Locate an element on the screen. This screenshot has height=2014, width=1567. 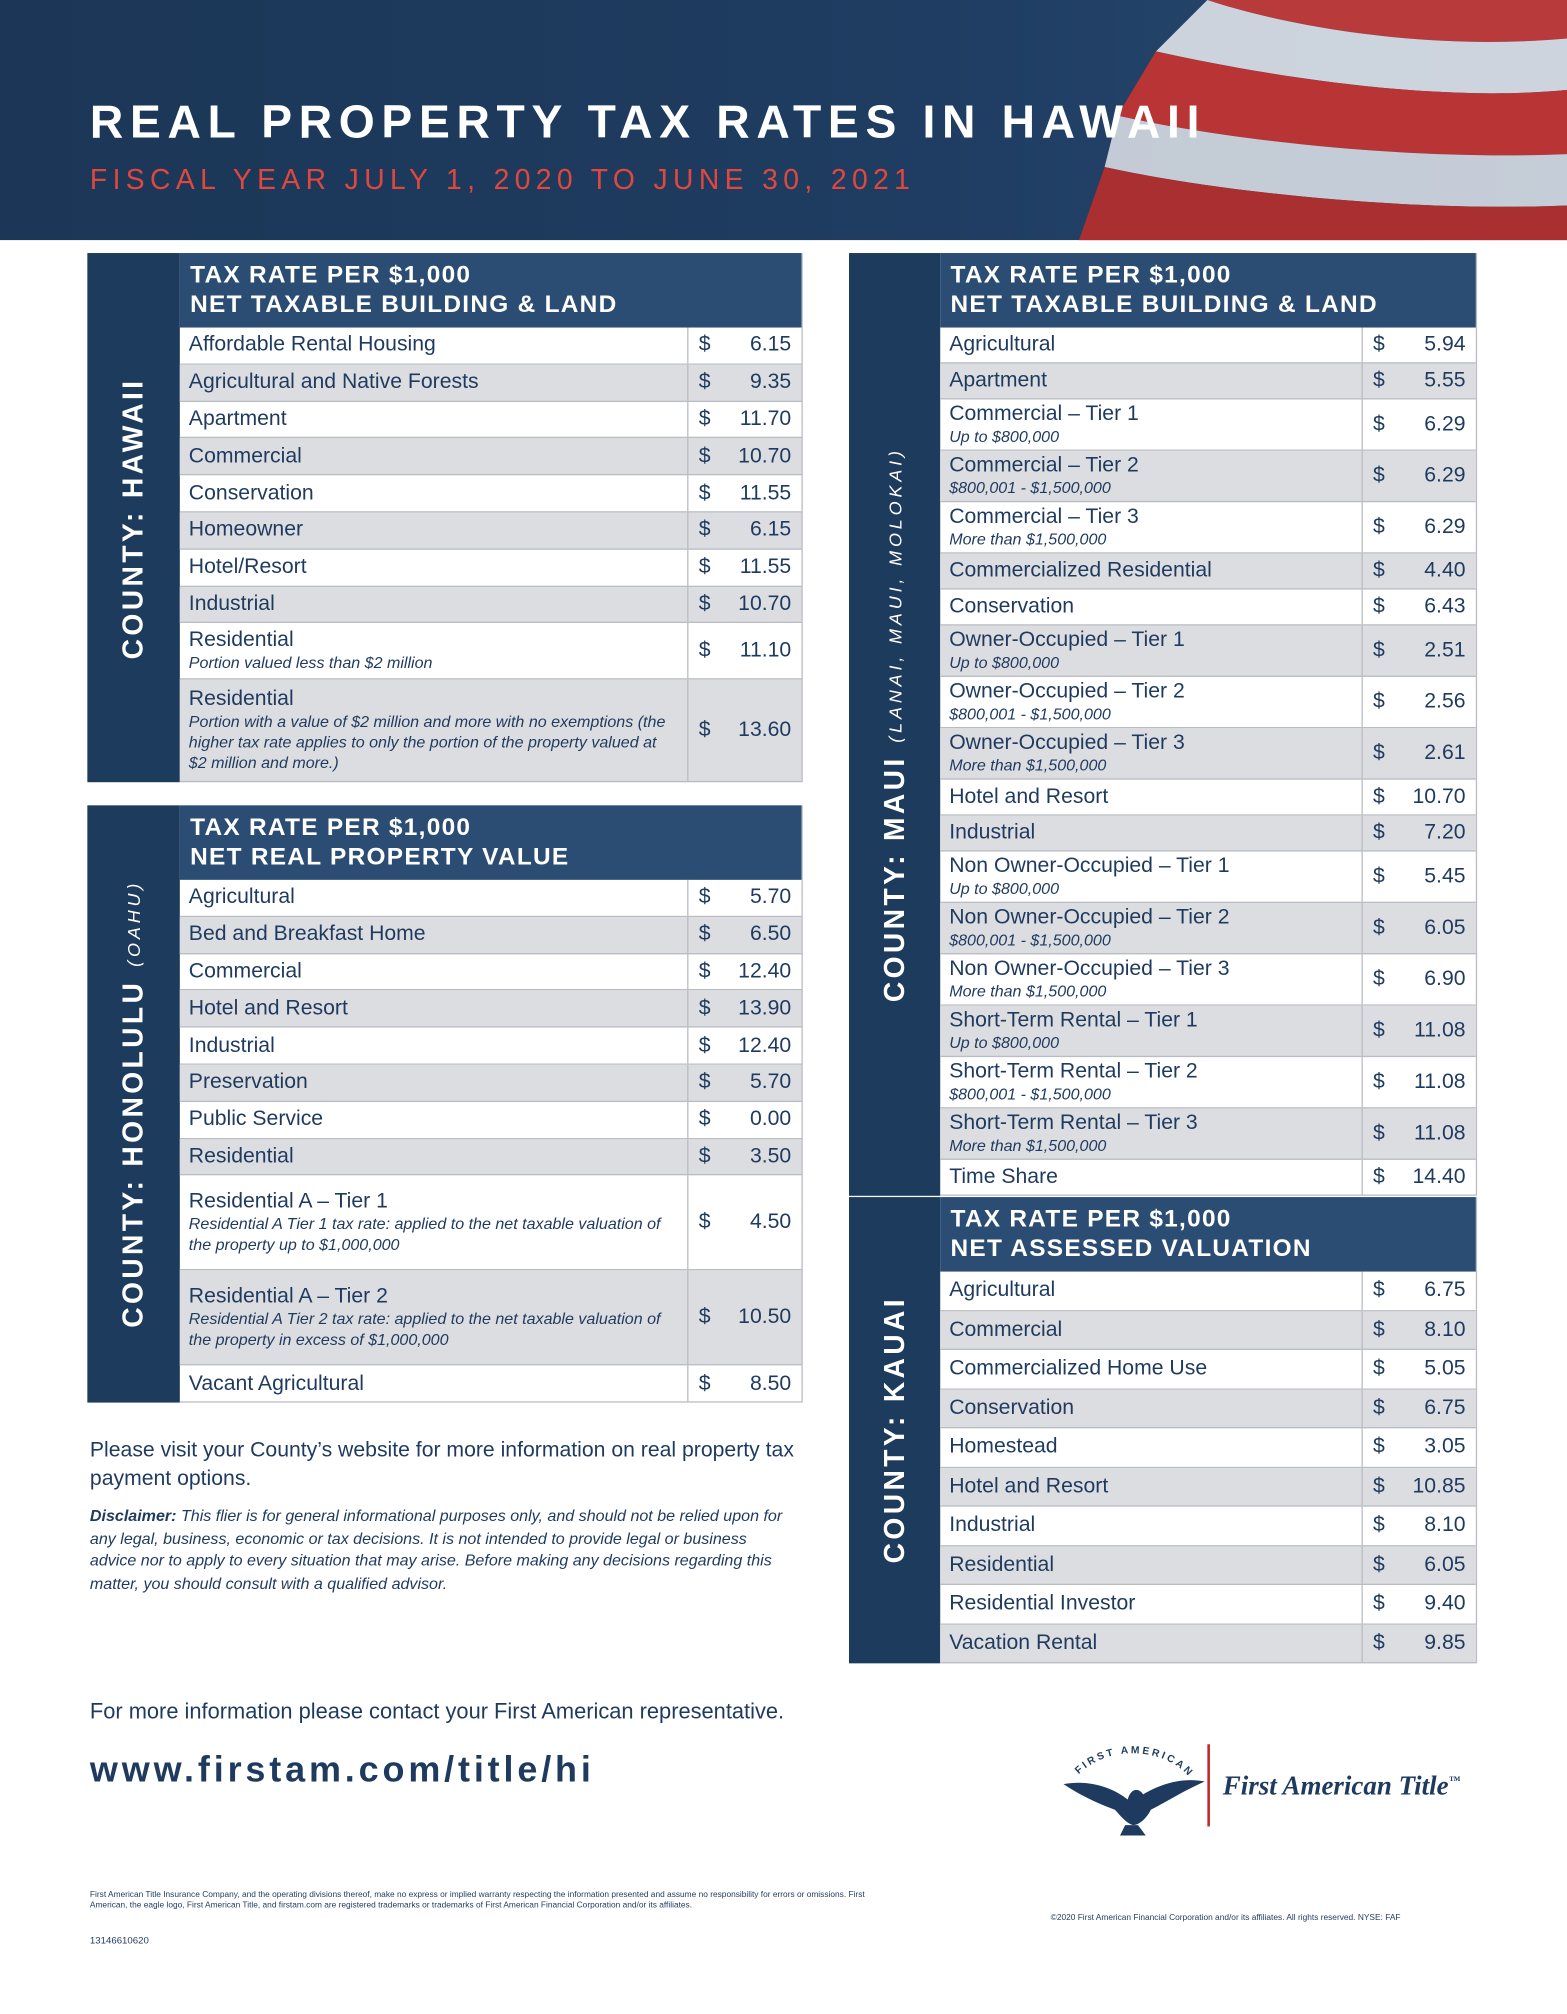
county-name: COUNTY: HAWAII is located at coordinates (132, 518).